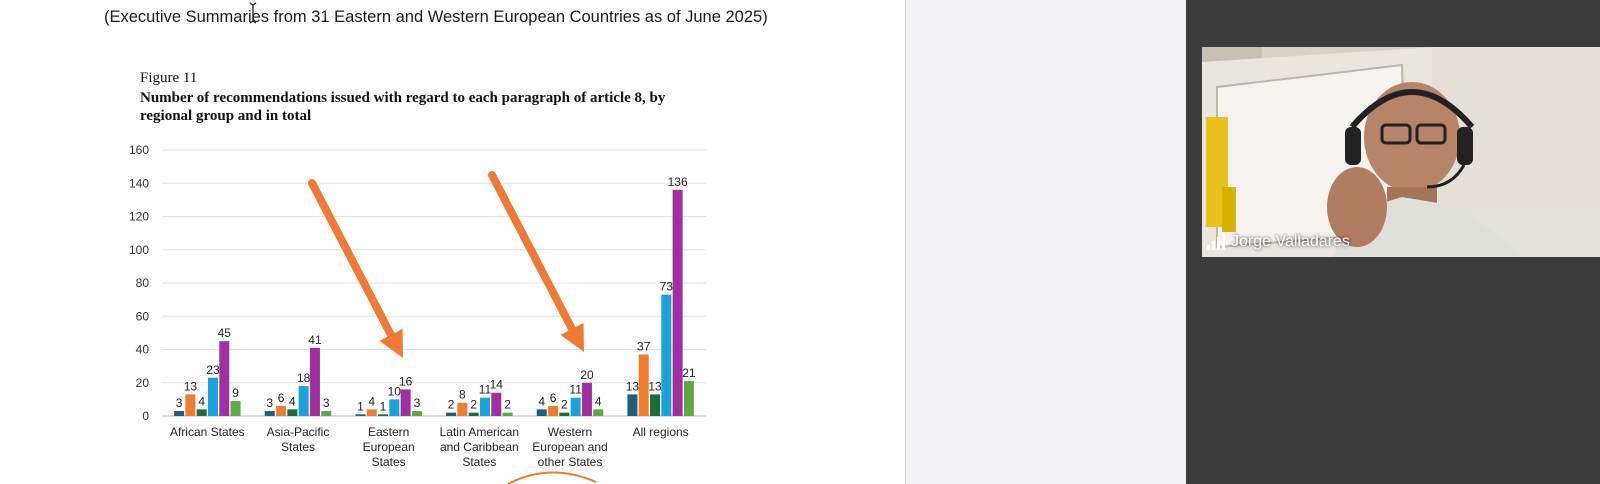  What do you see at coordinates (139, 217) in the screenshot?
I see `y-tick-label: 120` at bounding box center [139, 217].